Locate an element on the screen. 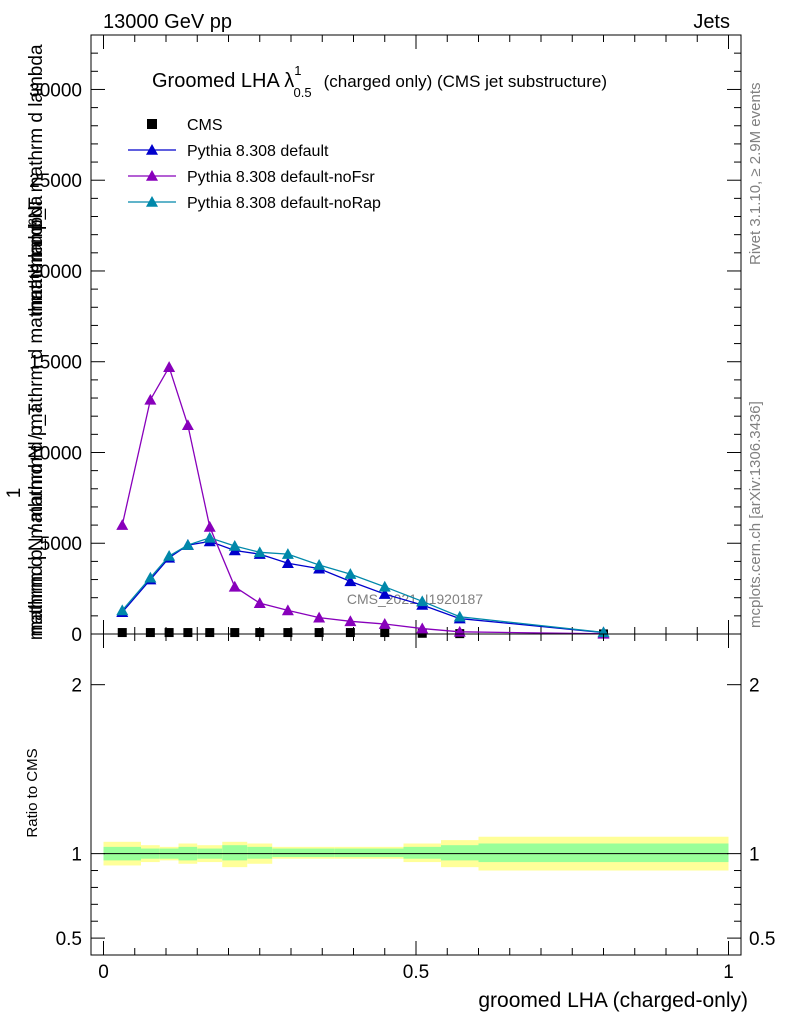  ylabel-denom-1: 1 is located at coordinates (14, 493).